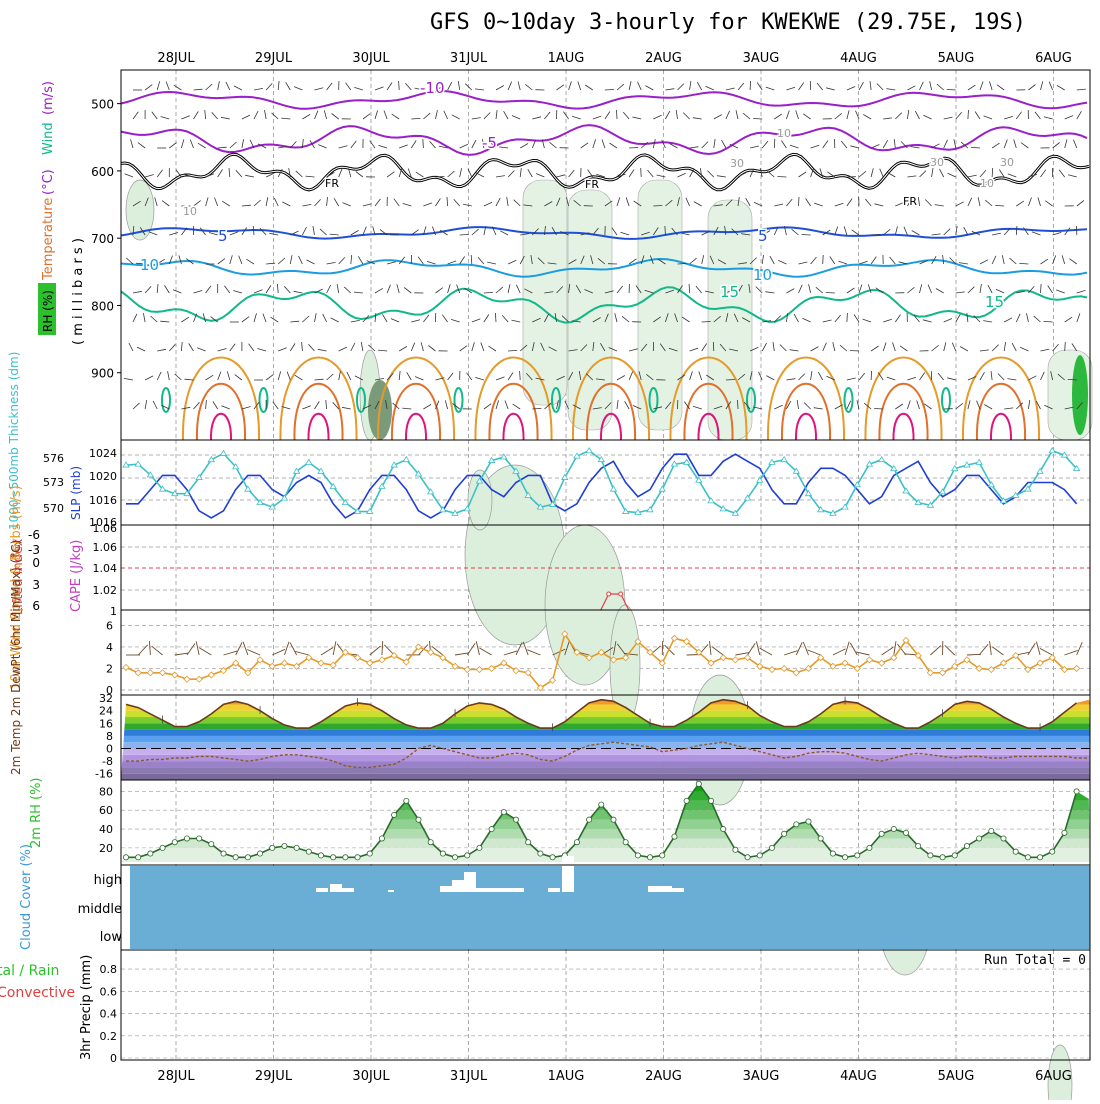 The width and height of the screenshot is (1100, 1104). Describe the element at coordinates (106, 810) in the screenshot. I see `rh-tick-label: 60` at that location.